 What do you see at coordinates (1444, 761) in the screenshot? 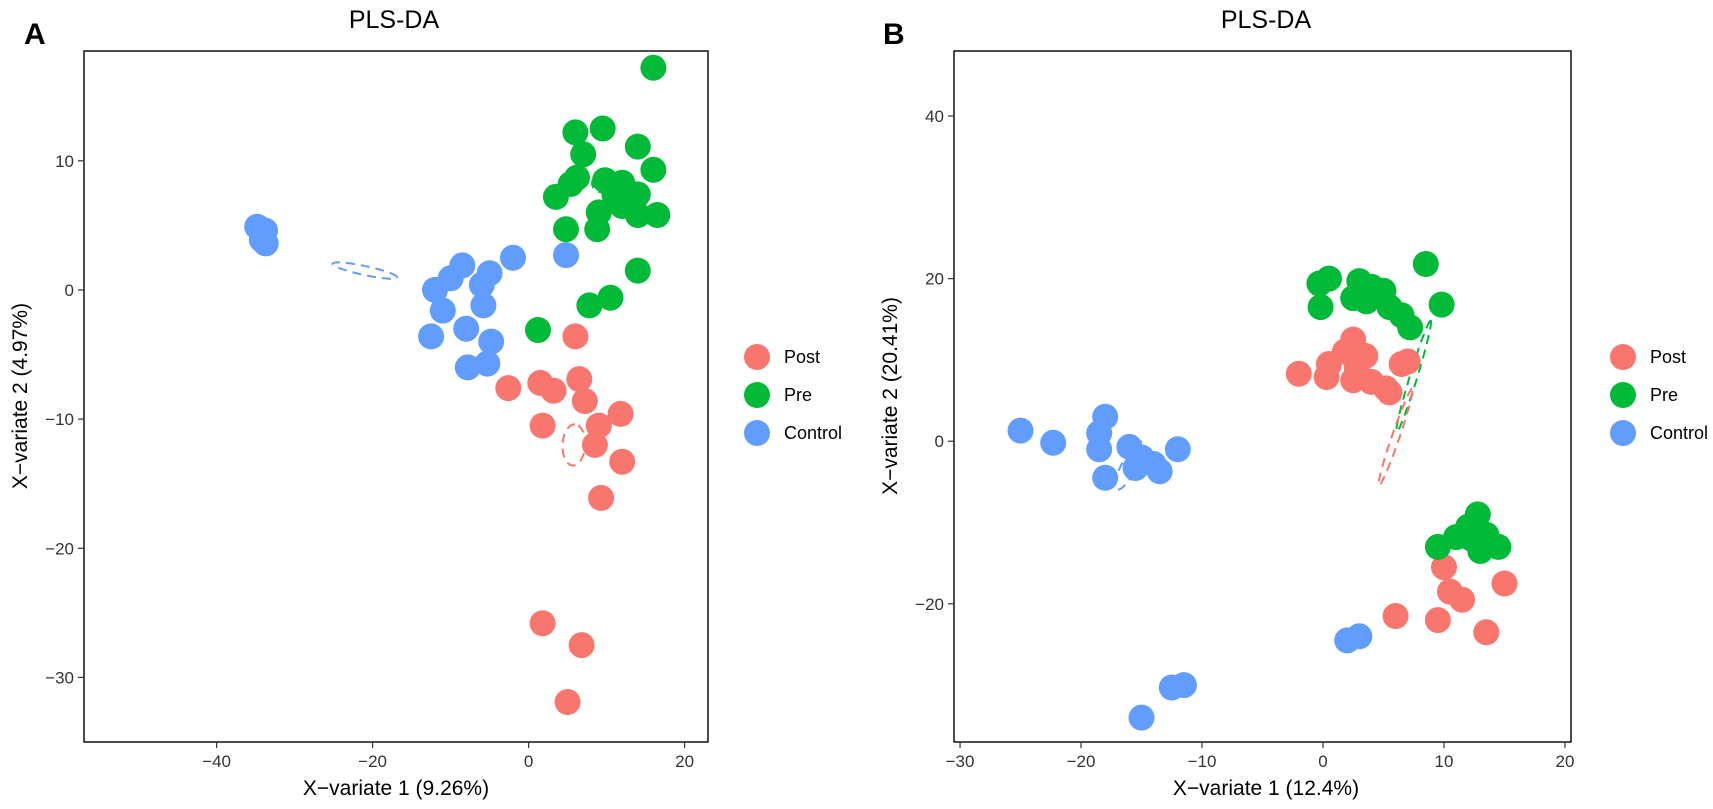
I see `x-tick-label: 10` at bounding box center [1444, 761].